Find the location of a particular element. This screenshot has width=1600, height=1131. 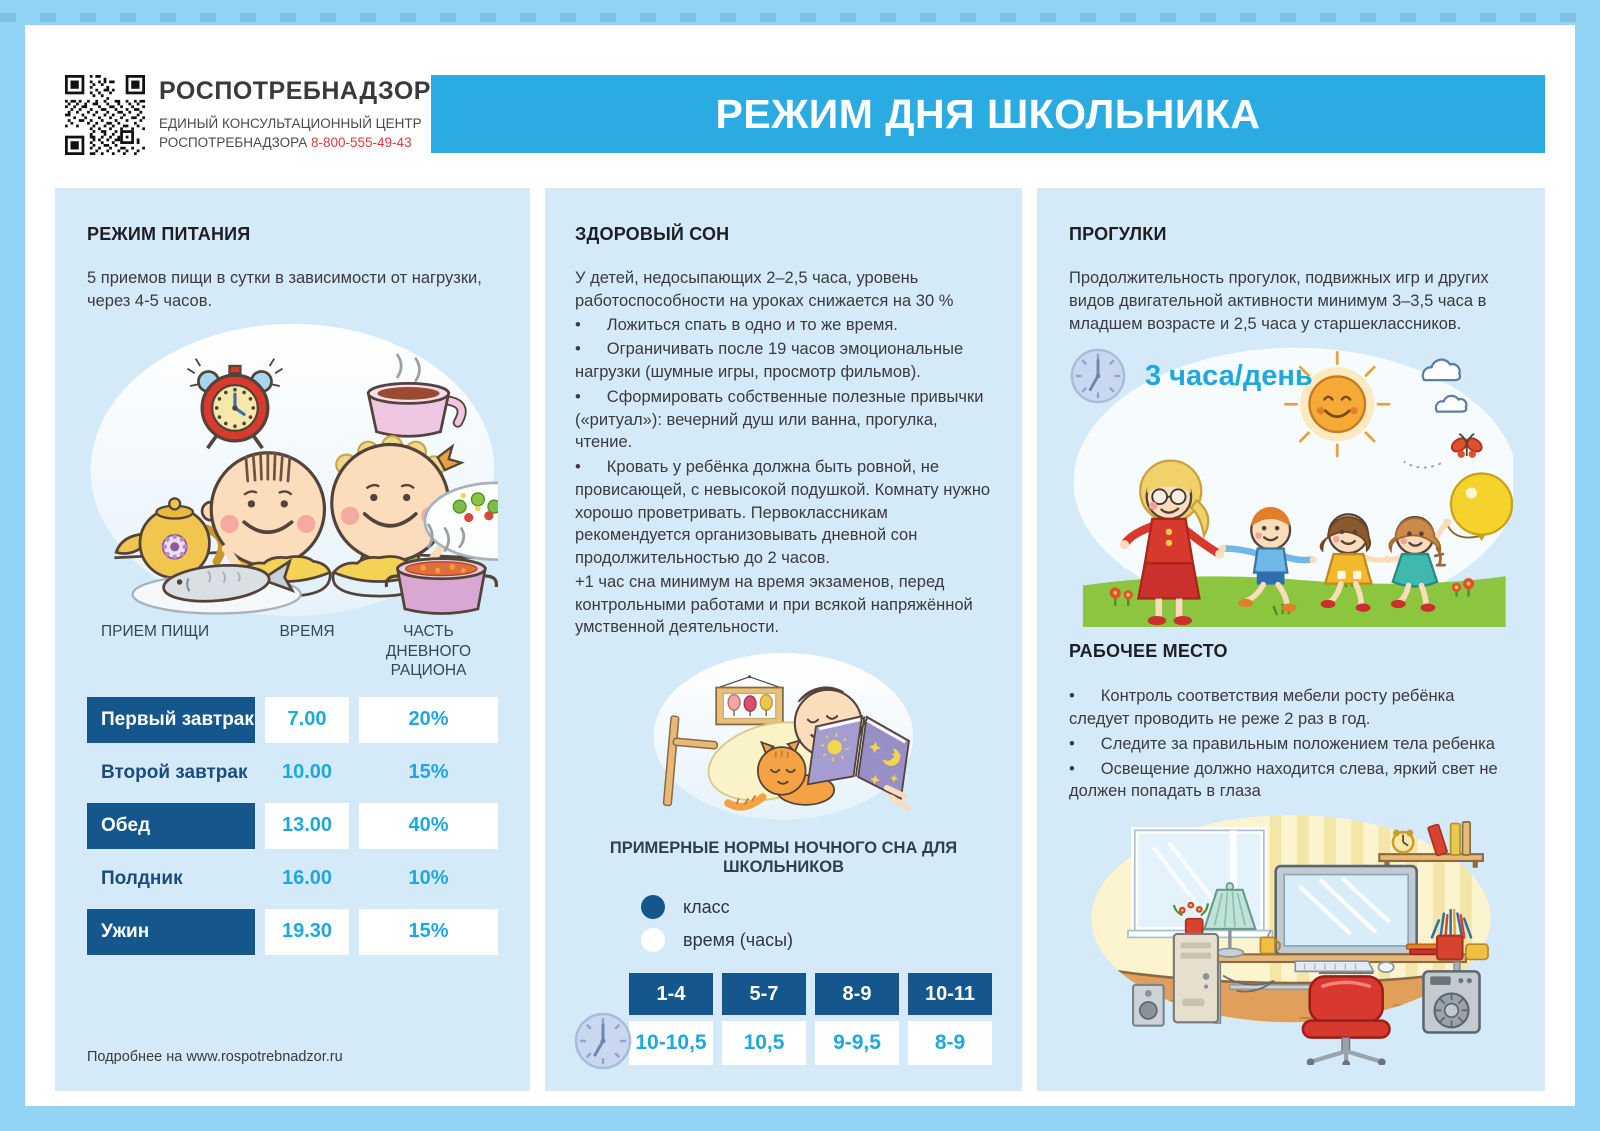

monitor is located at coordinates (1346, 920).